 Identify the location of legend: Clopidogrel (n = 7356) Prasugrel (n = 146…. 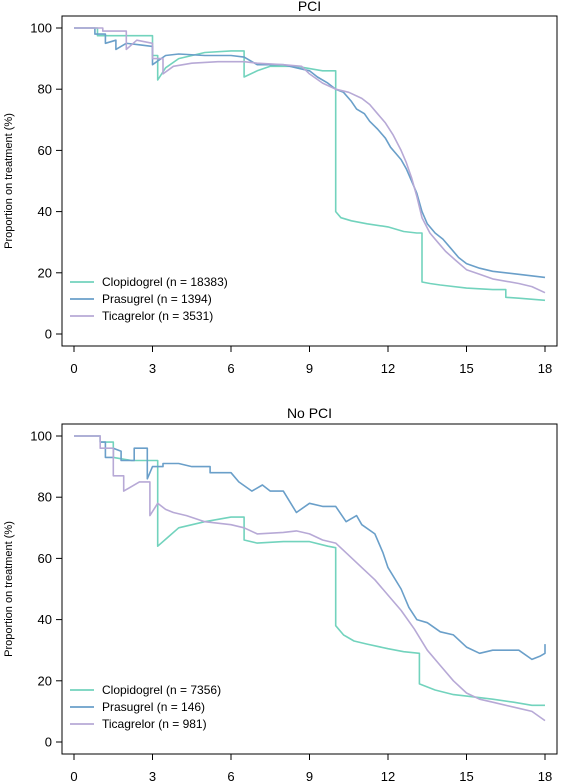
(145, 707).